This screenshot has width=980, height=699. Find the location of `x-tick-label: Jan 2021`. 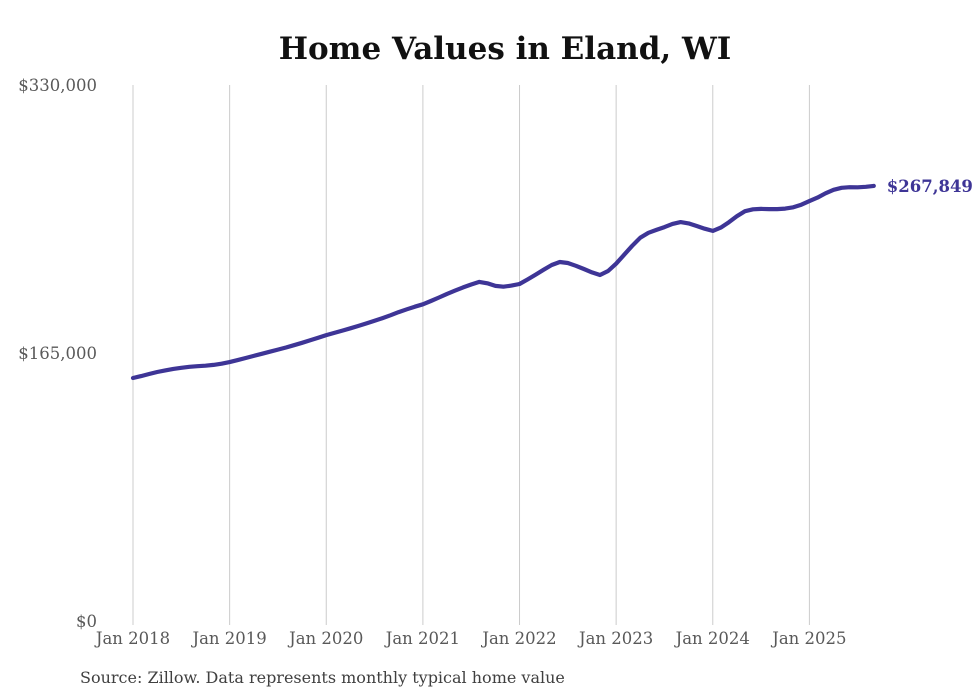

x-tick-label: Jan 2021 is located at coordinates (422, 638).